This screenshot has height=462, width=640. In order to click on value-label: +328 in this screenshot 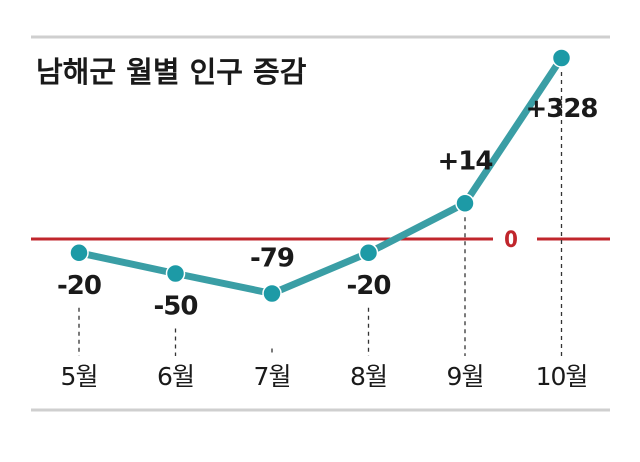, I will do `click(561, 109)`.